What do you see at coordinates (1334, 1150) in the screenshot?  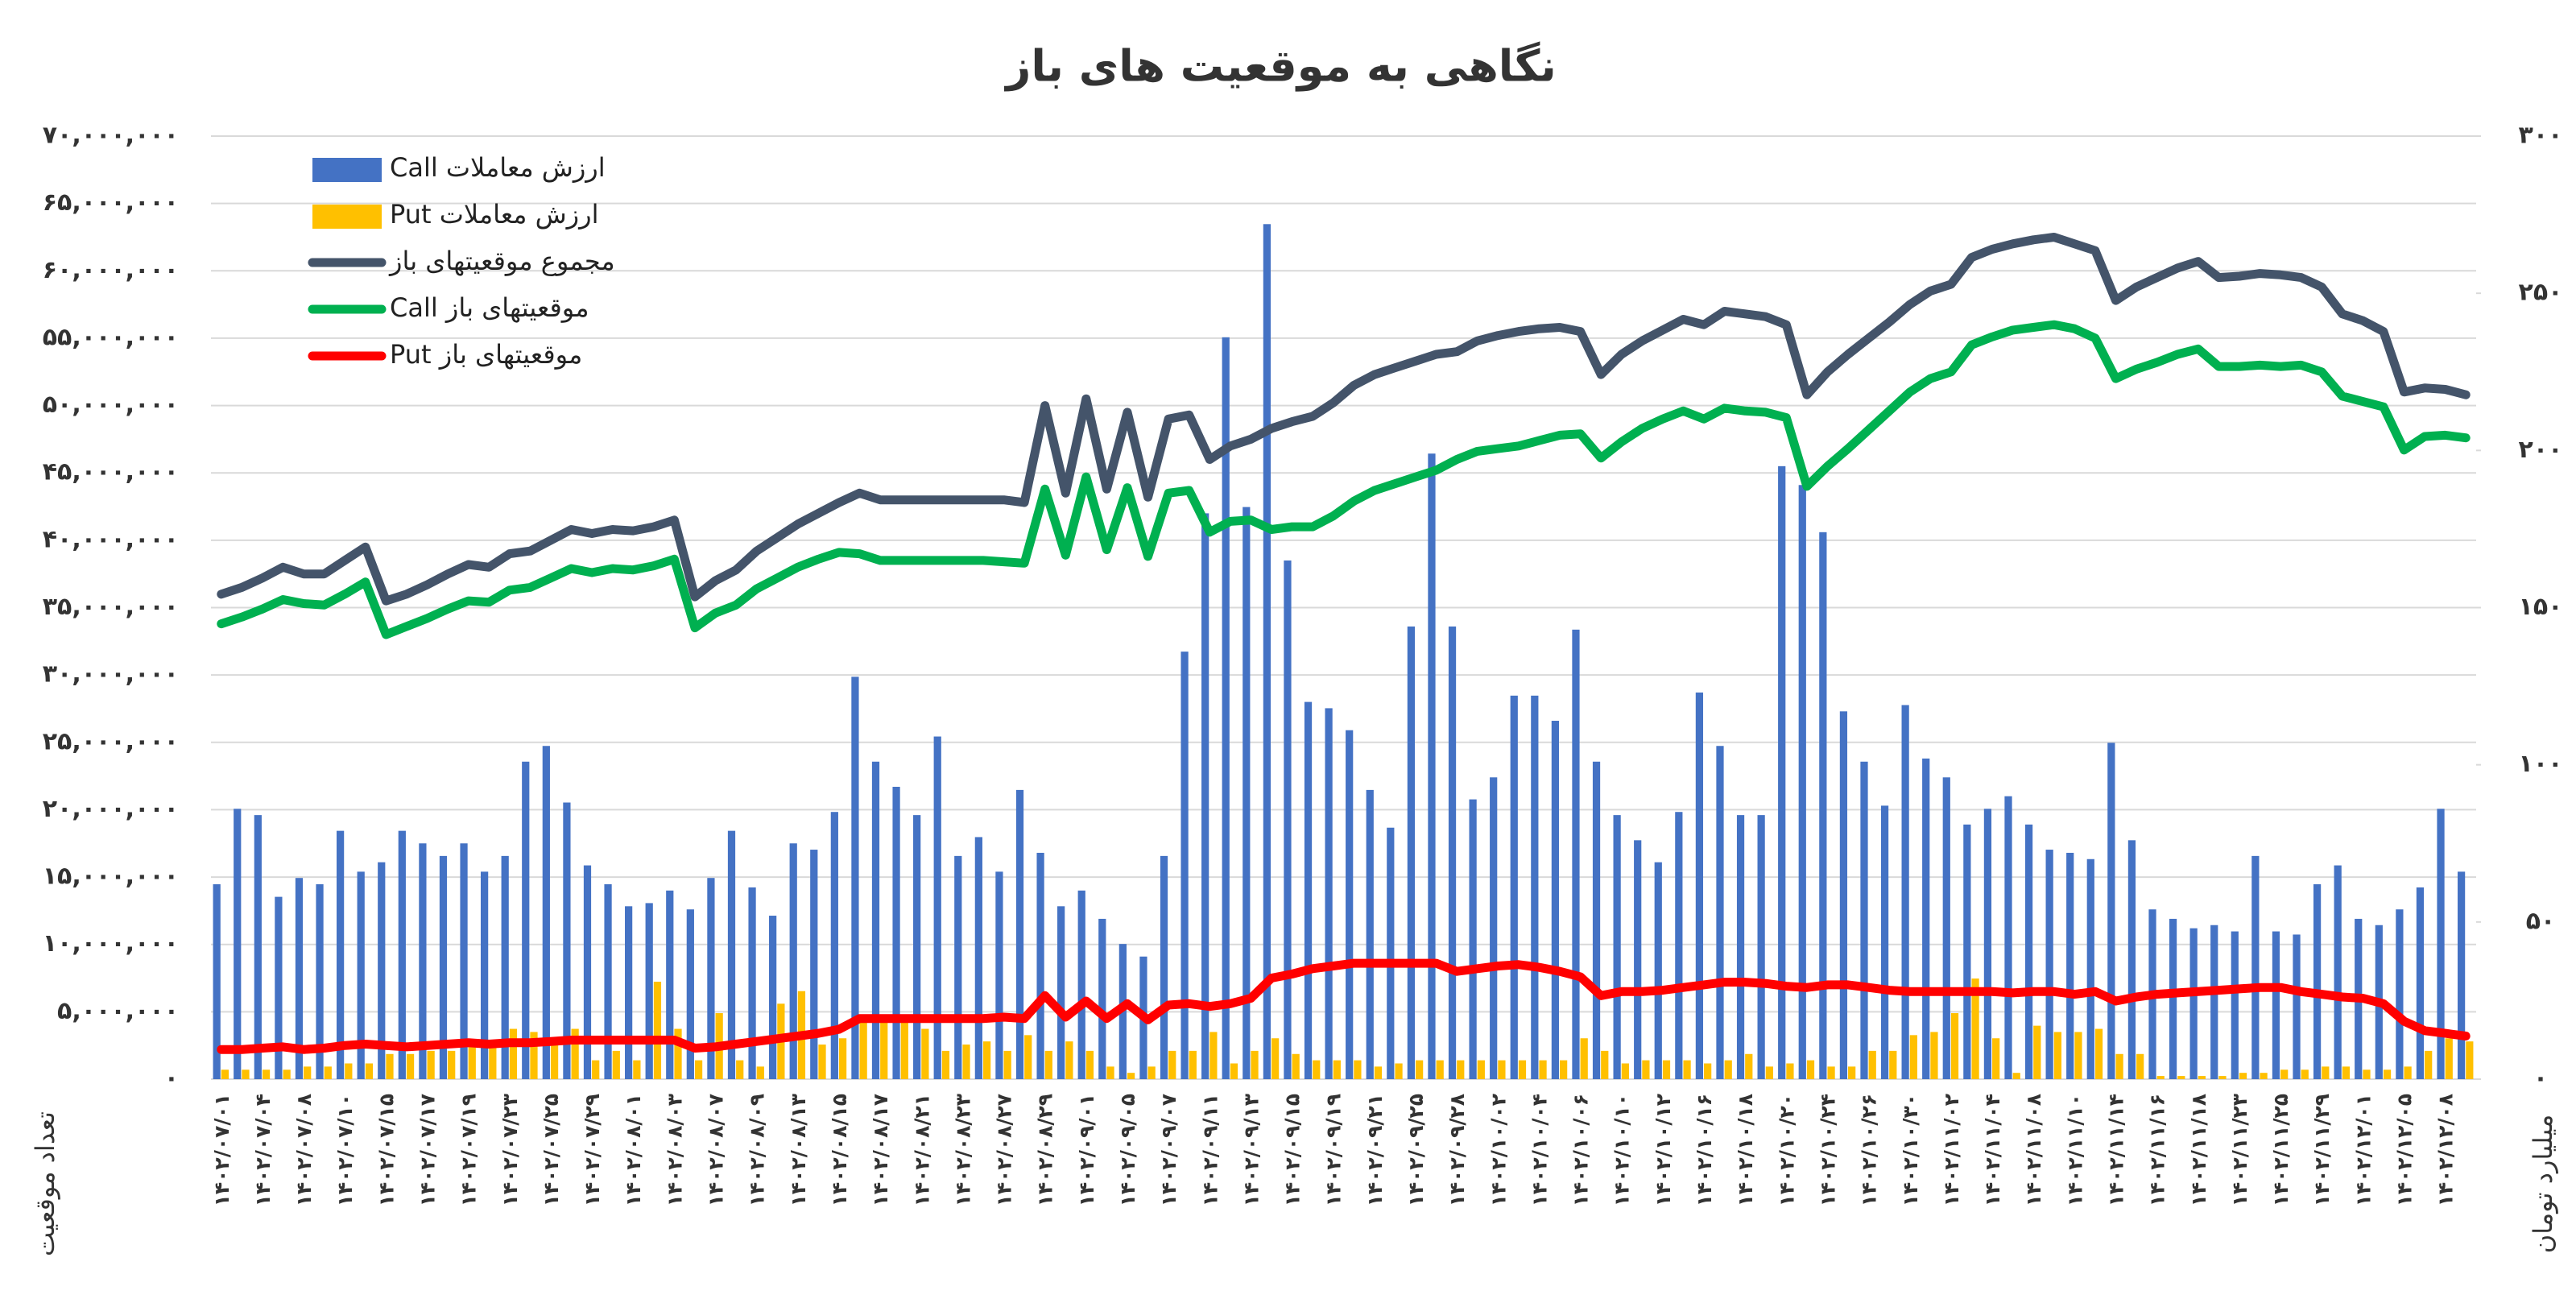 I see `x-tick-label: ۱۴۰۲/۰۹/۱۹` at bounding box center [1334, 1150].